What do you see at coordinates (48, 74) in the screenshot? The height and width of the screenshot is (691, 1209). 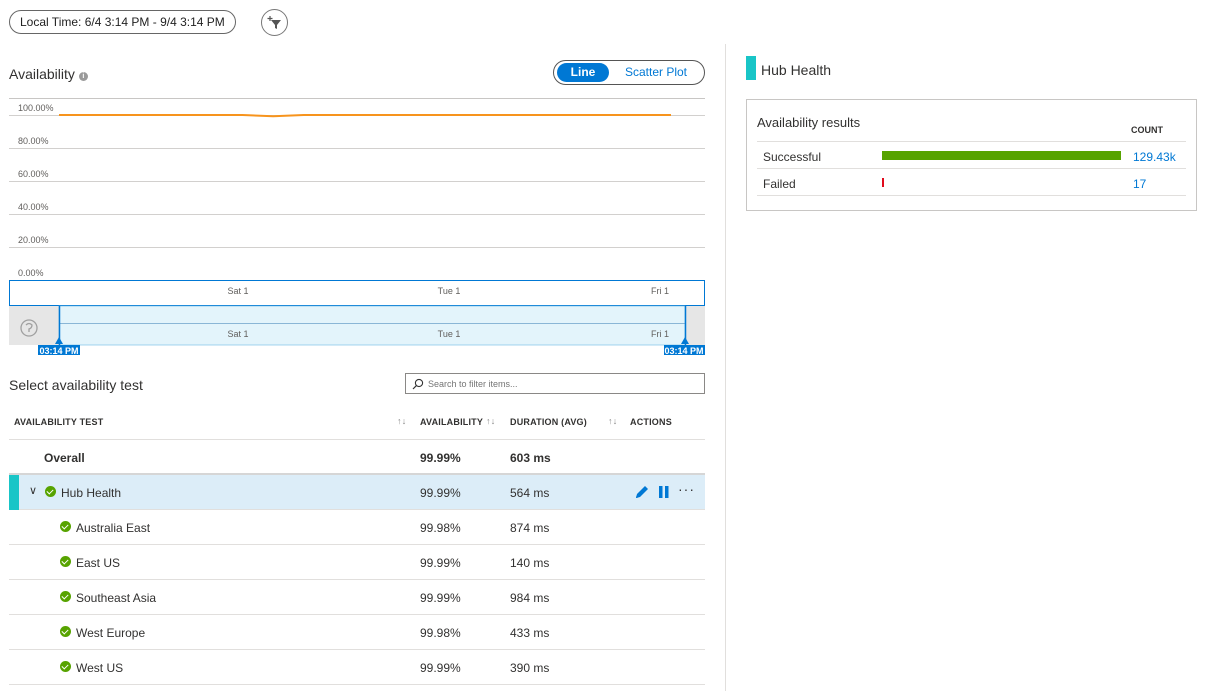 I see `availability-title: Availability i` at bounding box center [48, 74].